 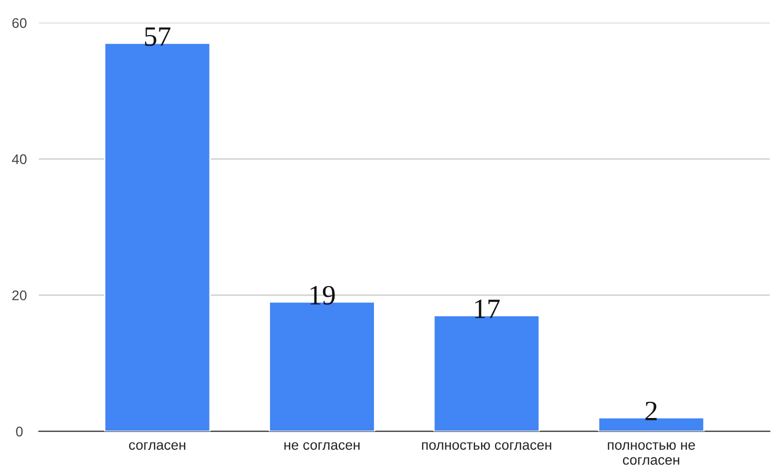 I want to click on data-label: 17, so click(x=487, y=309).